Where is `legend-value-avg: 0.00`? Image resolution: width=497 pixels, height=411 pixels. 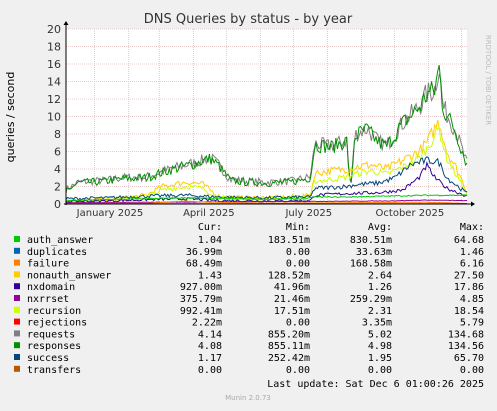 legend-value-avg: 0.00 is located at coordinates (380, 370).